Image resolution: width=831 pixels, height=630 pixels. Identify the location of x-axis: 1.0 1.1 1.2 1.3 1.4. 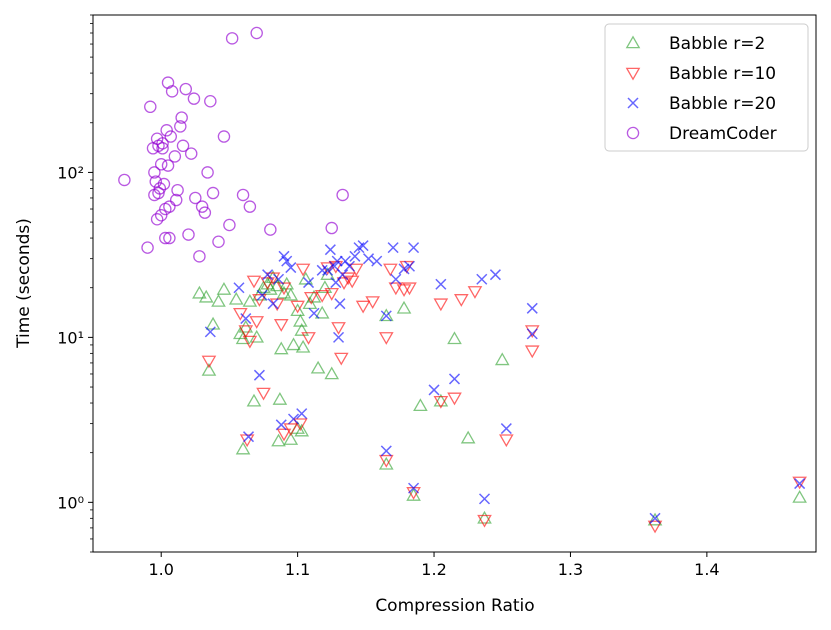
(434, 565).